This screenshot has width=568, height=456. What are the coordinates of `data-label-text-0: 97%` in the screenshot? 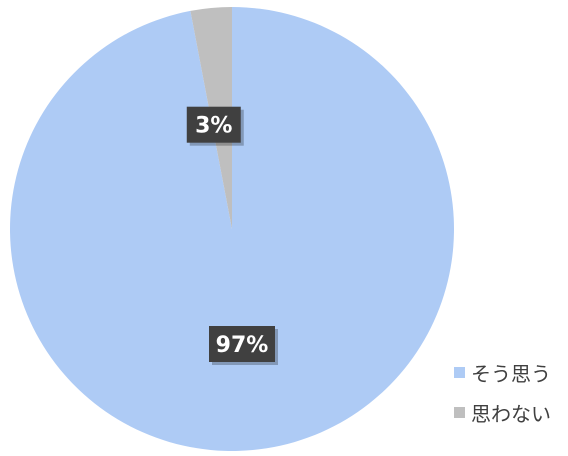 It's located at (242, 345).